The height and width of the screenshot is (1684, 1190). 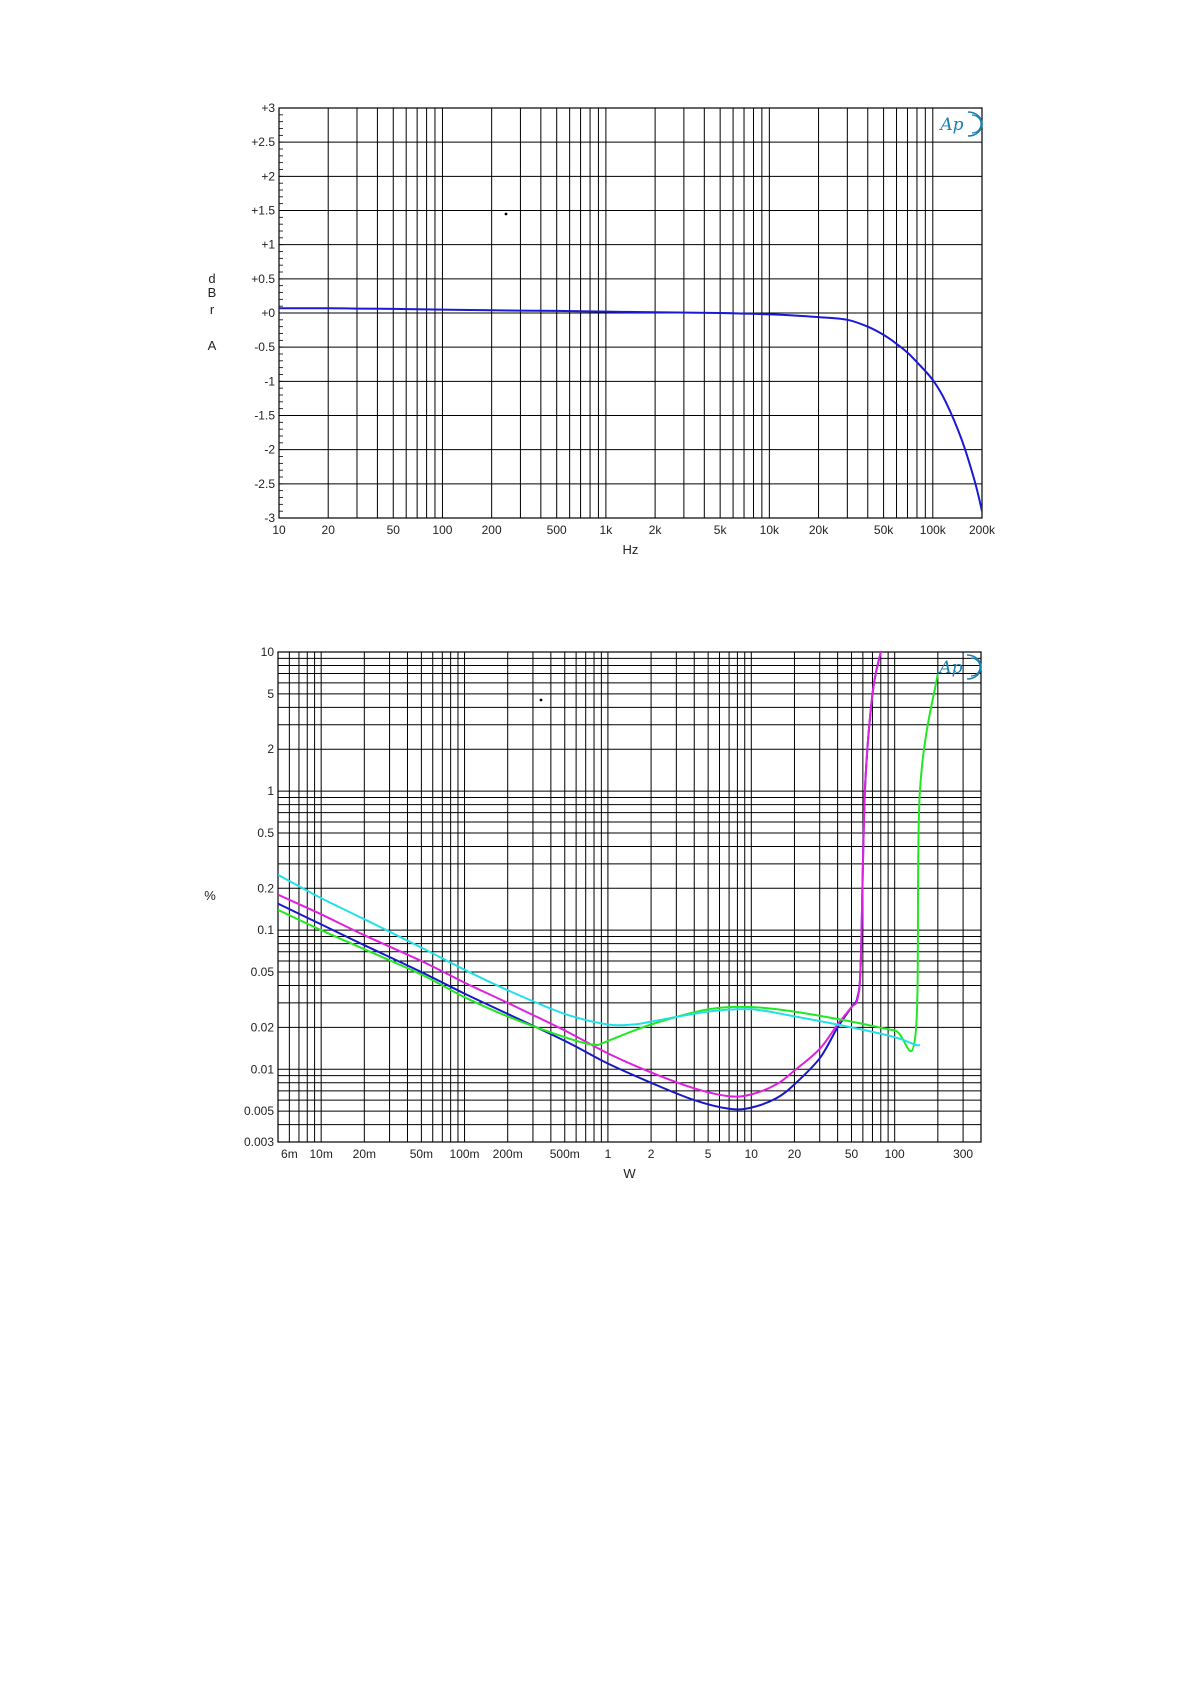 I want to click on x-tick-label: 20m, so click(x=364, y=1154).